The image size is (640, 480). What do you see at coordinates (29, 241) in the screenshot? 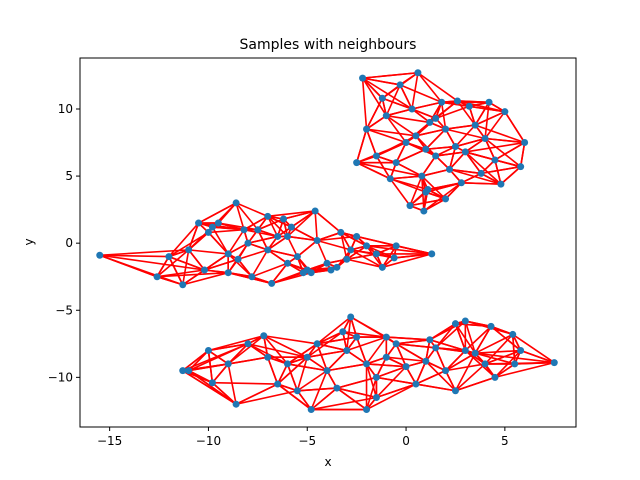
I see `y-axis-label: y` at bounding box center [29, 241].